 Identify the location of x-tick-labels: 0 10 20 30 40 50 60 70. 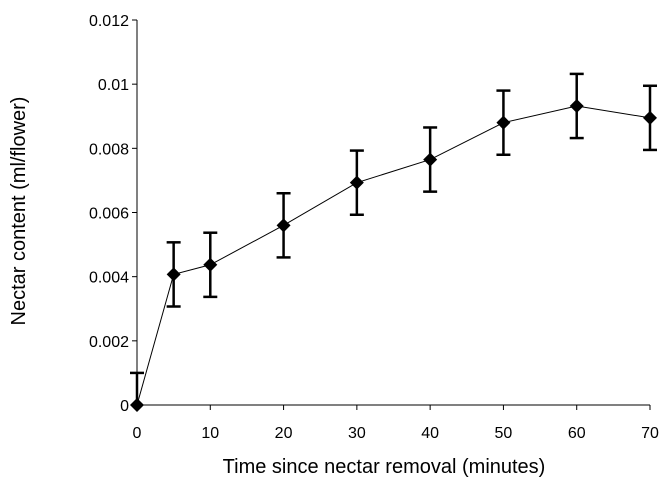
(396, 433).